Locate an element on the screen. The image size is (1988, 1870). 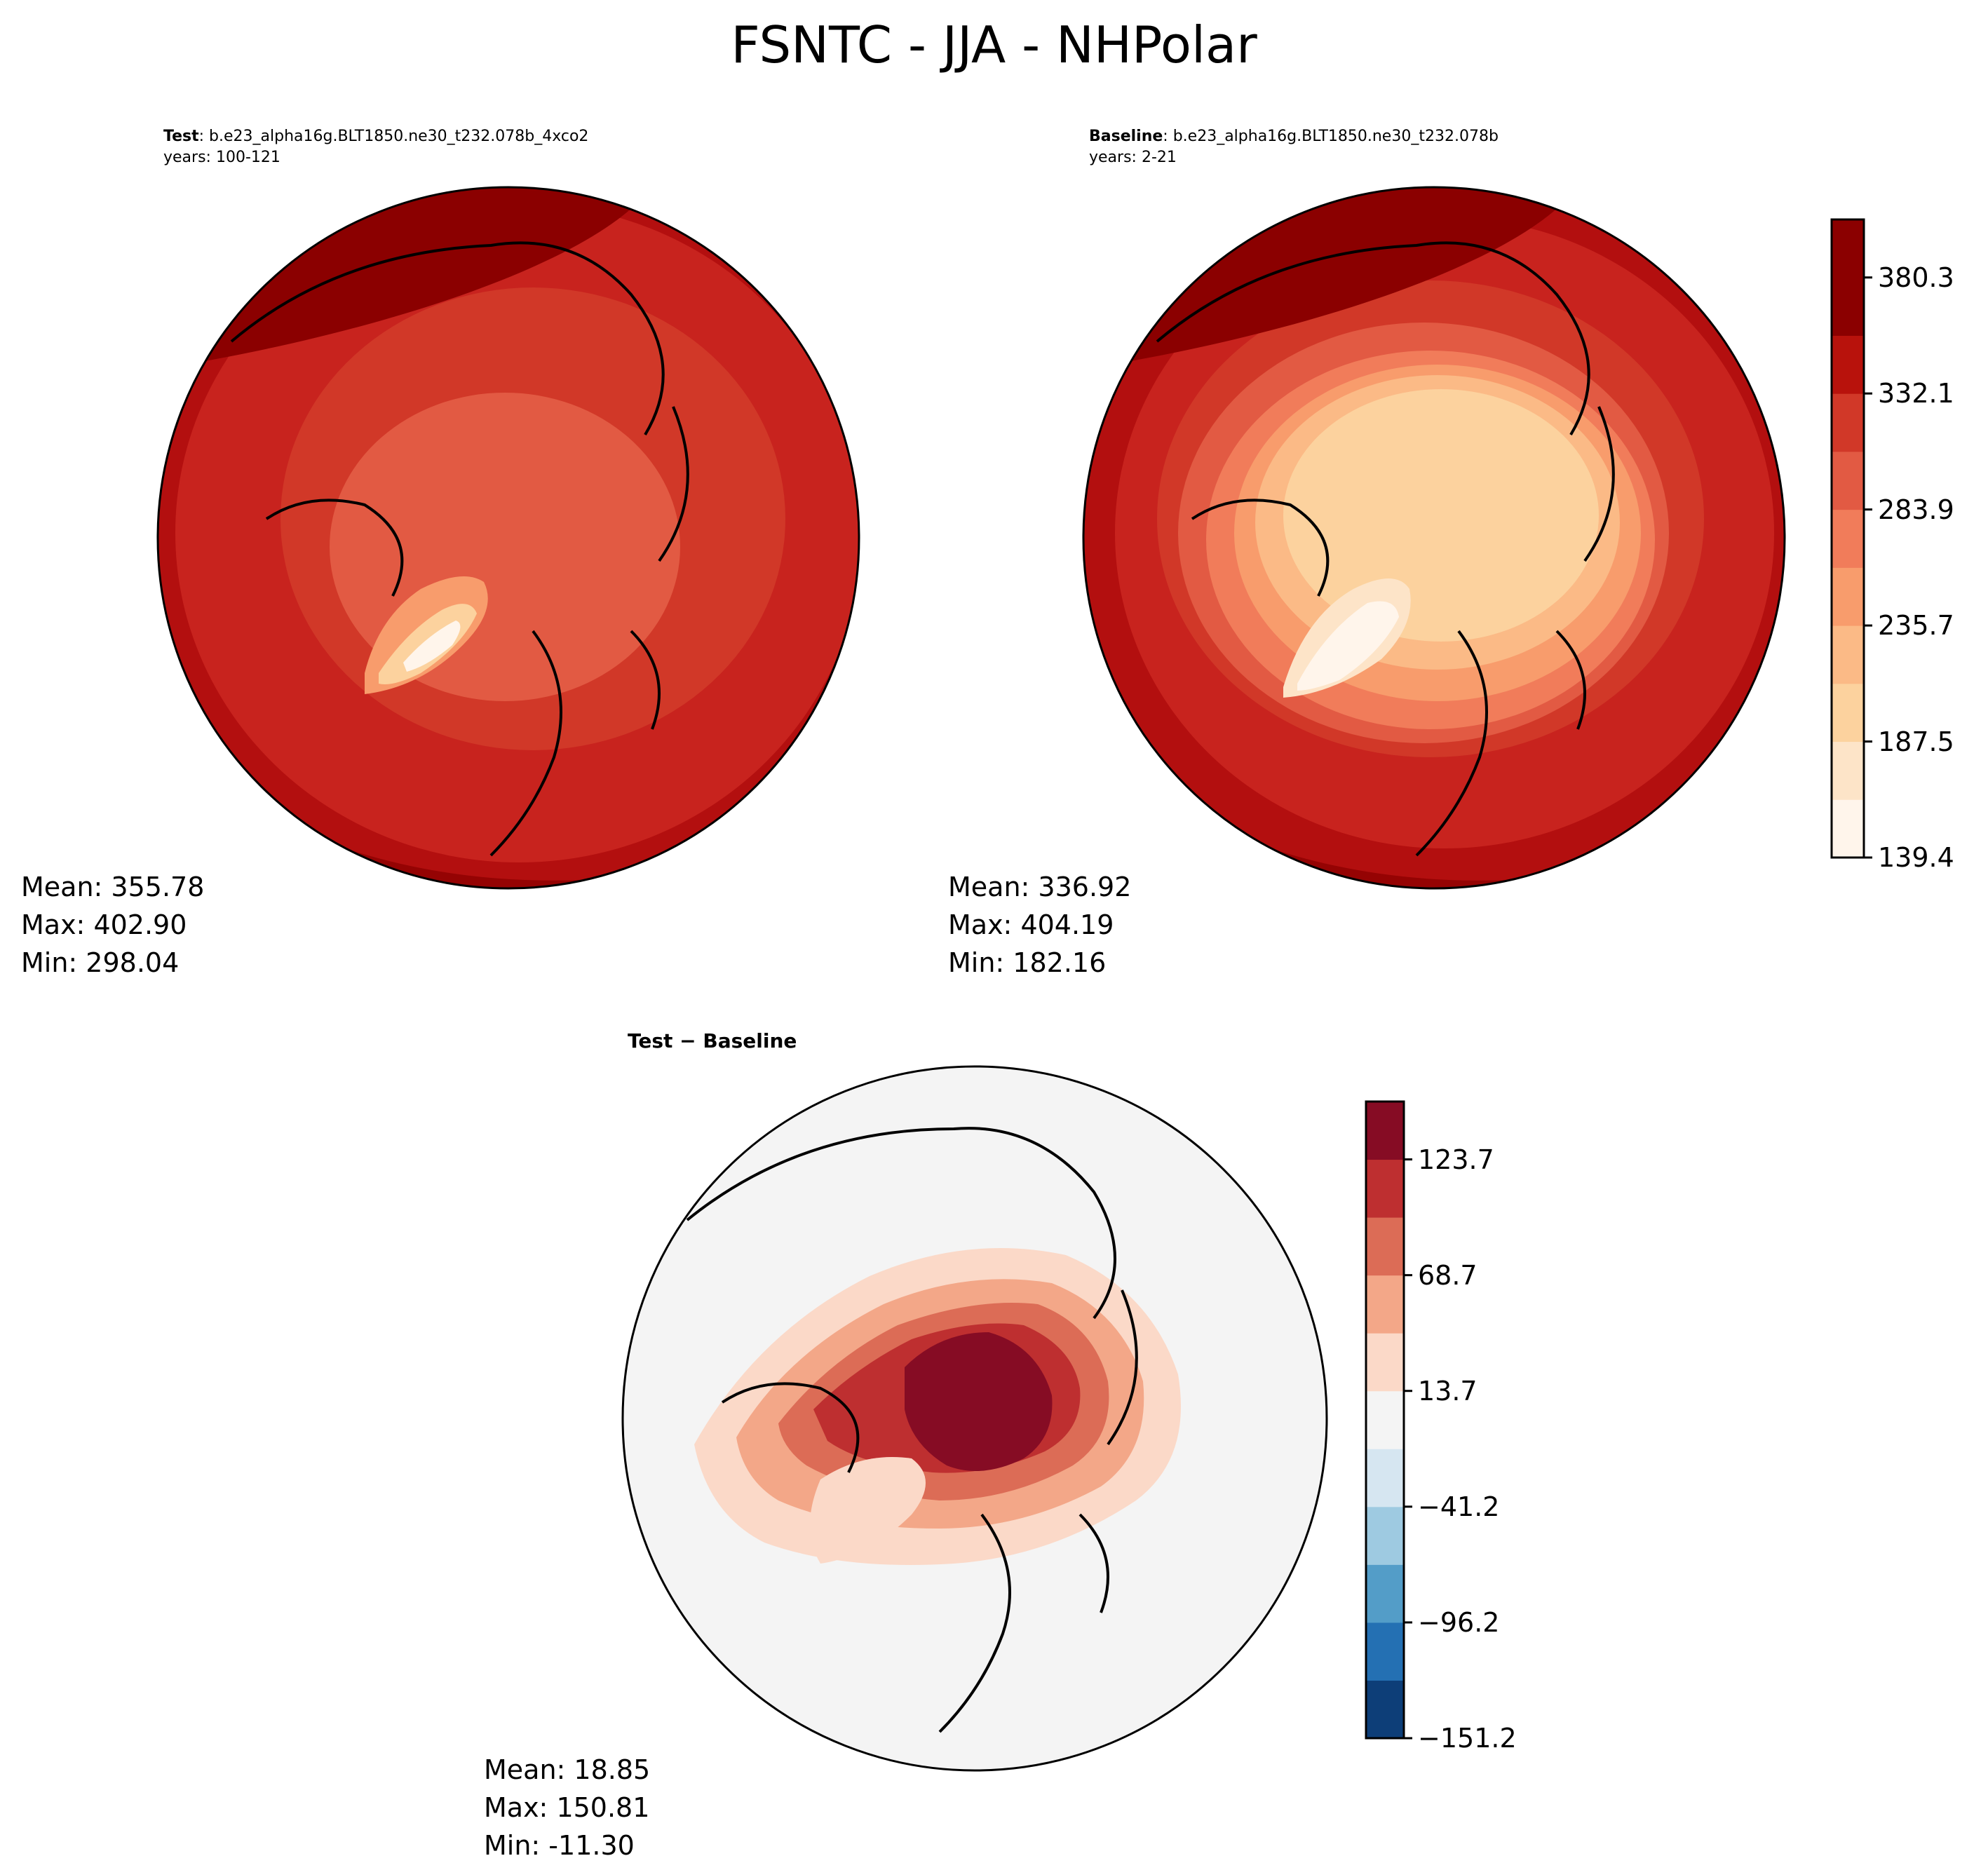
diff-max: Max: 150.81 is located at coordinates (567, 1807).